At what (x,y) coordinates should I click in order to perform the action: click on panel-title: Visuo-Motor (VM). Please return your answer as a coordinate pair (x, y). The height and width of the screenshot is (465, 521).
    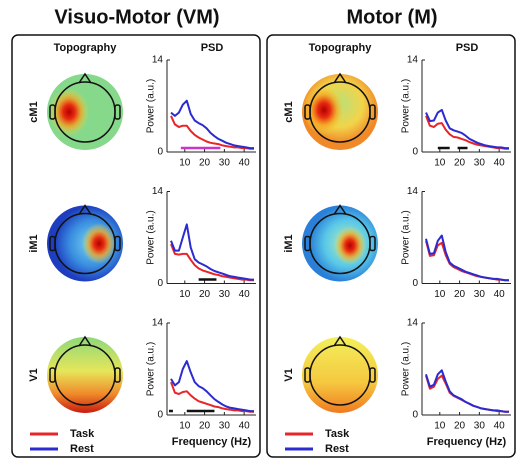
    Looking at the image, I should click on (136, 17).